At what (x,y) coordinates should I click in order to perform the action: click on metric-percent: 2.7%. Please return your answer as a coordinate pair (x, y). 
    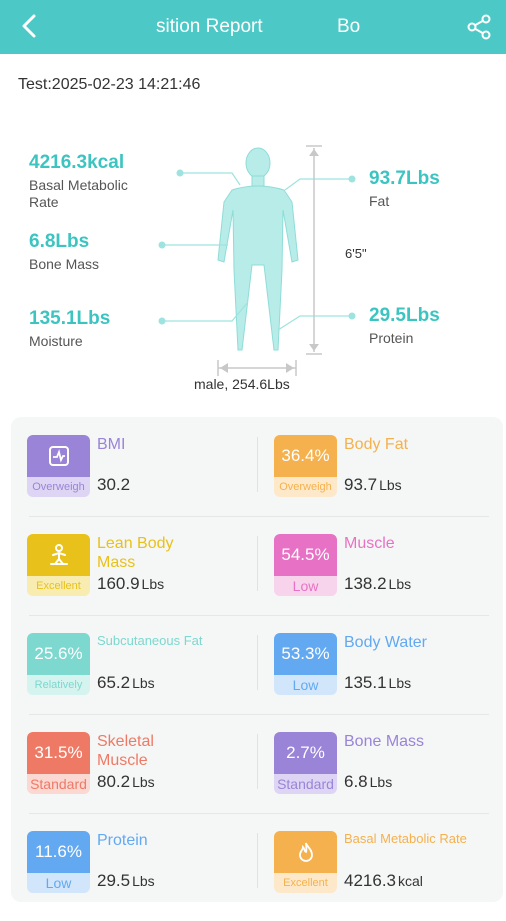
    Looking at the image, I should click on (305, 753).